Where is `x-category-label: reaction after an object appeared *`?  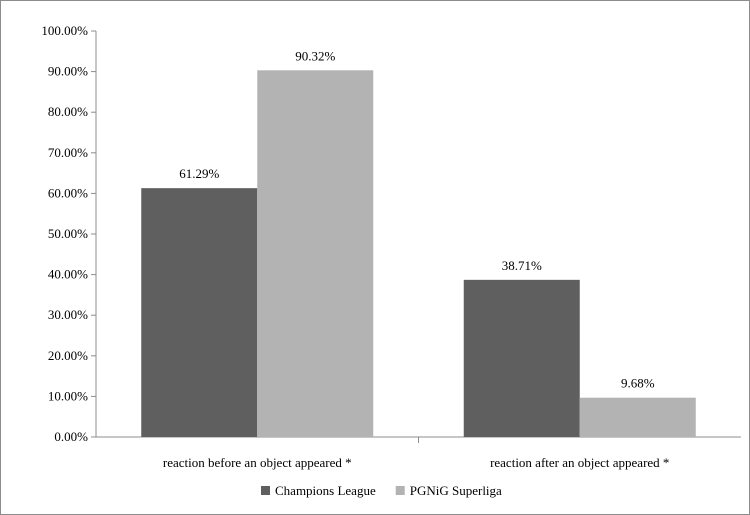 x-category-label: reaction after an object appeared * is located at coordinates (579, 462).